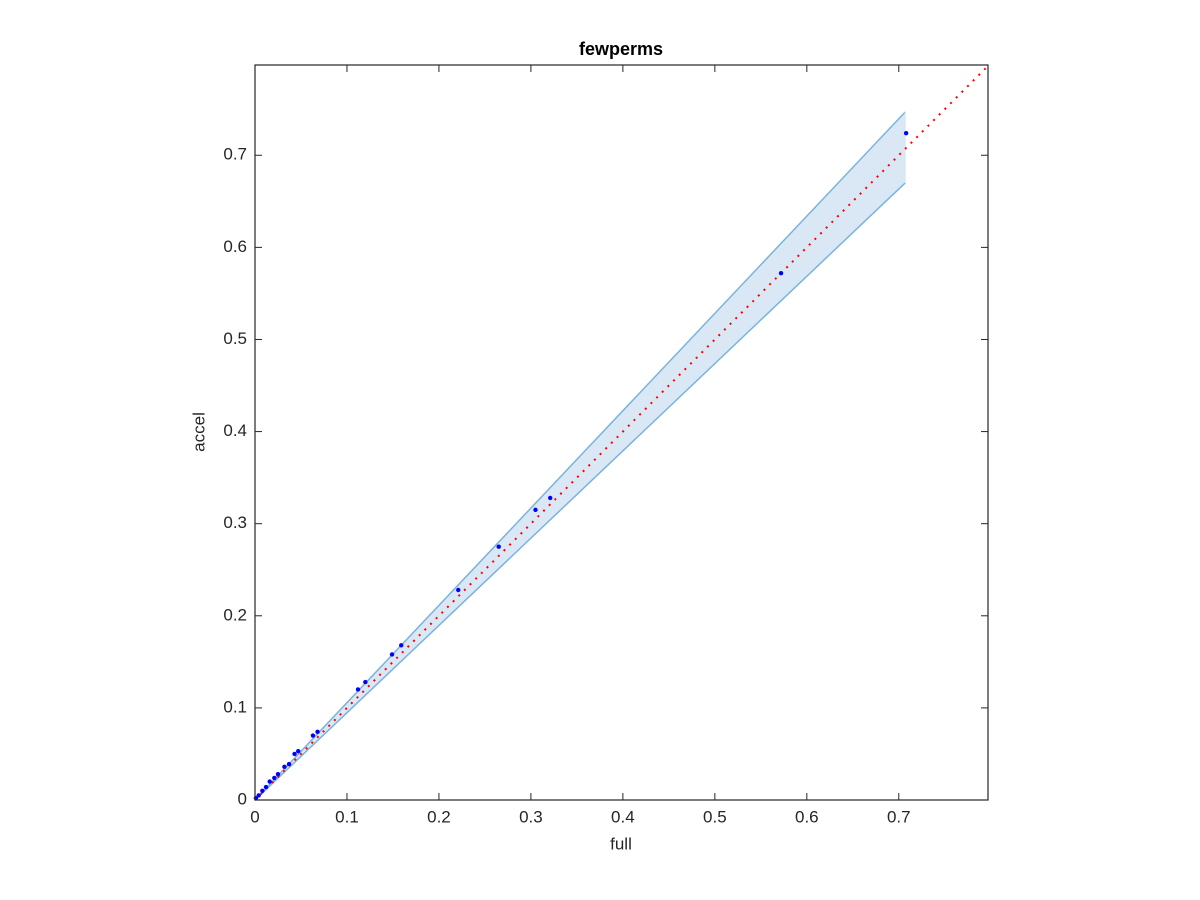  What do you see at coordinates (242, 798) in the screenshot?
I see `y-tick-label: 0` at bounding box center [242, 798].